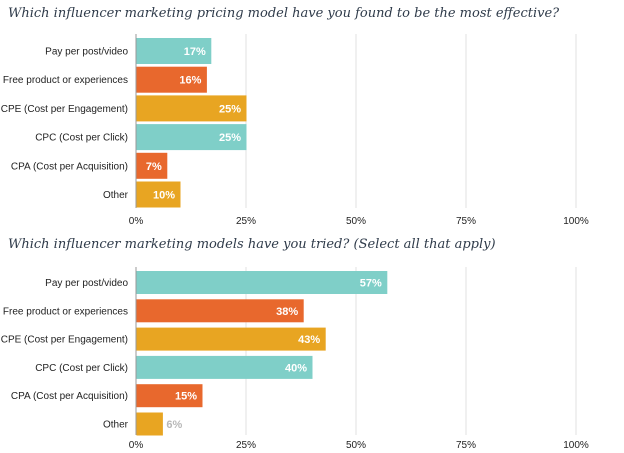 The height and width of the screenshot is (453, 624). I want to click on data-label: 16%, so click(190, 81).